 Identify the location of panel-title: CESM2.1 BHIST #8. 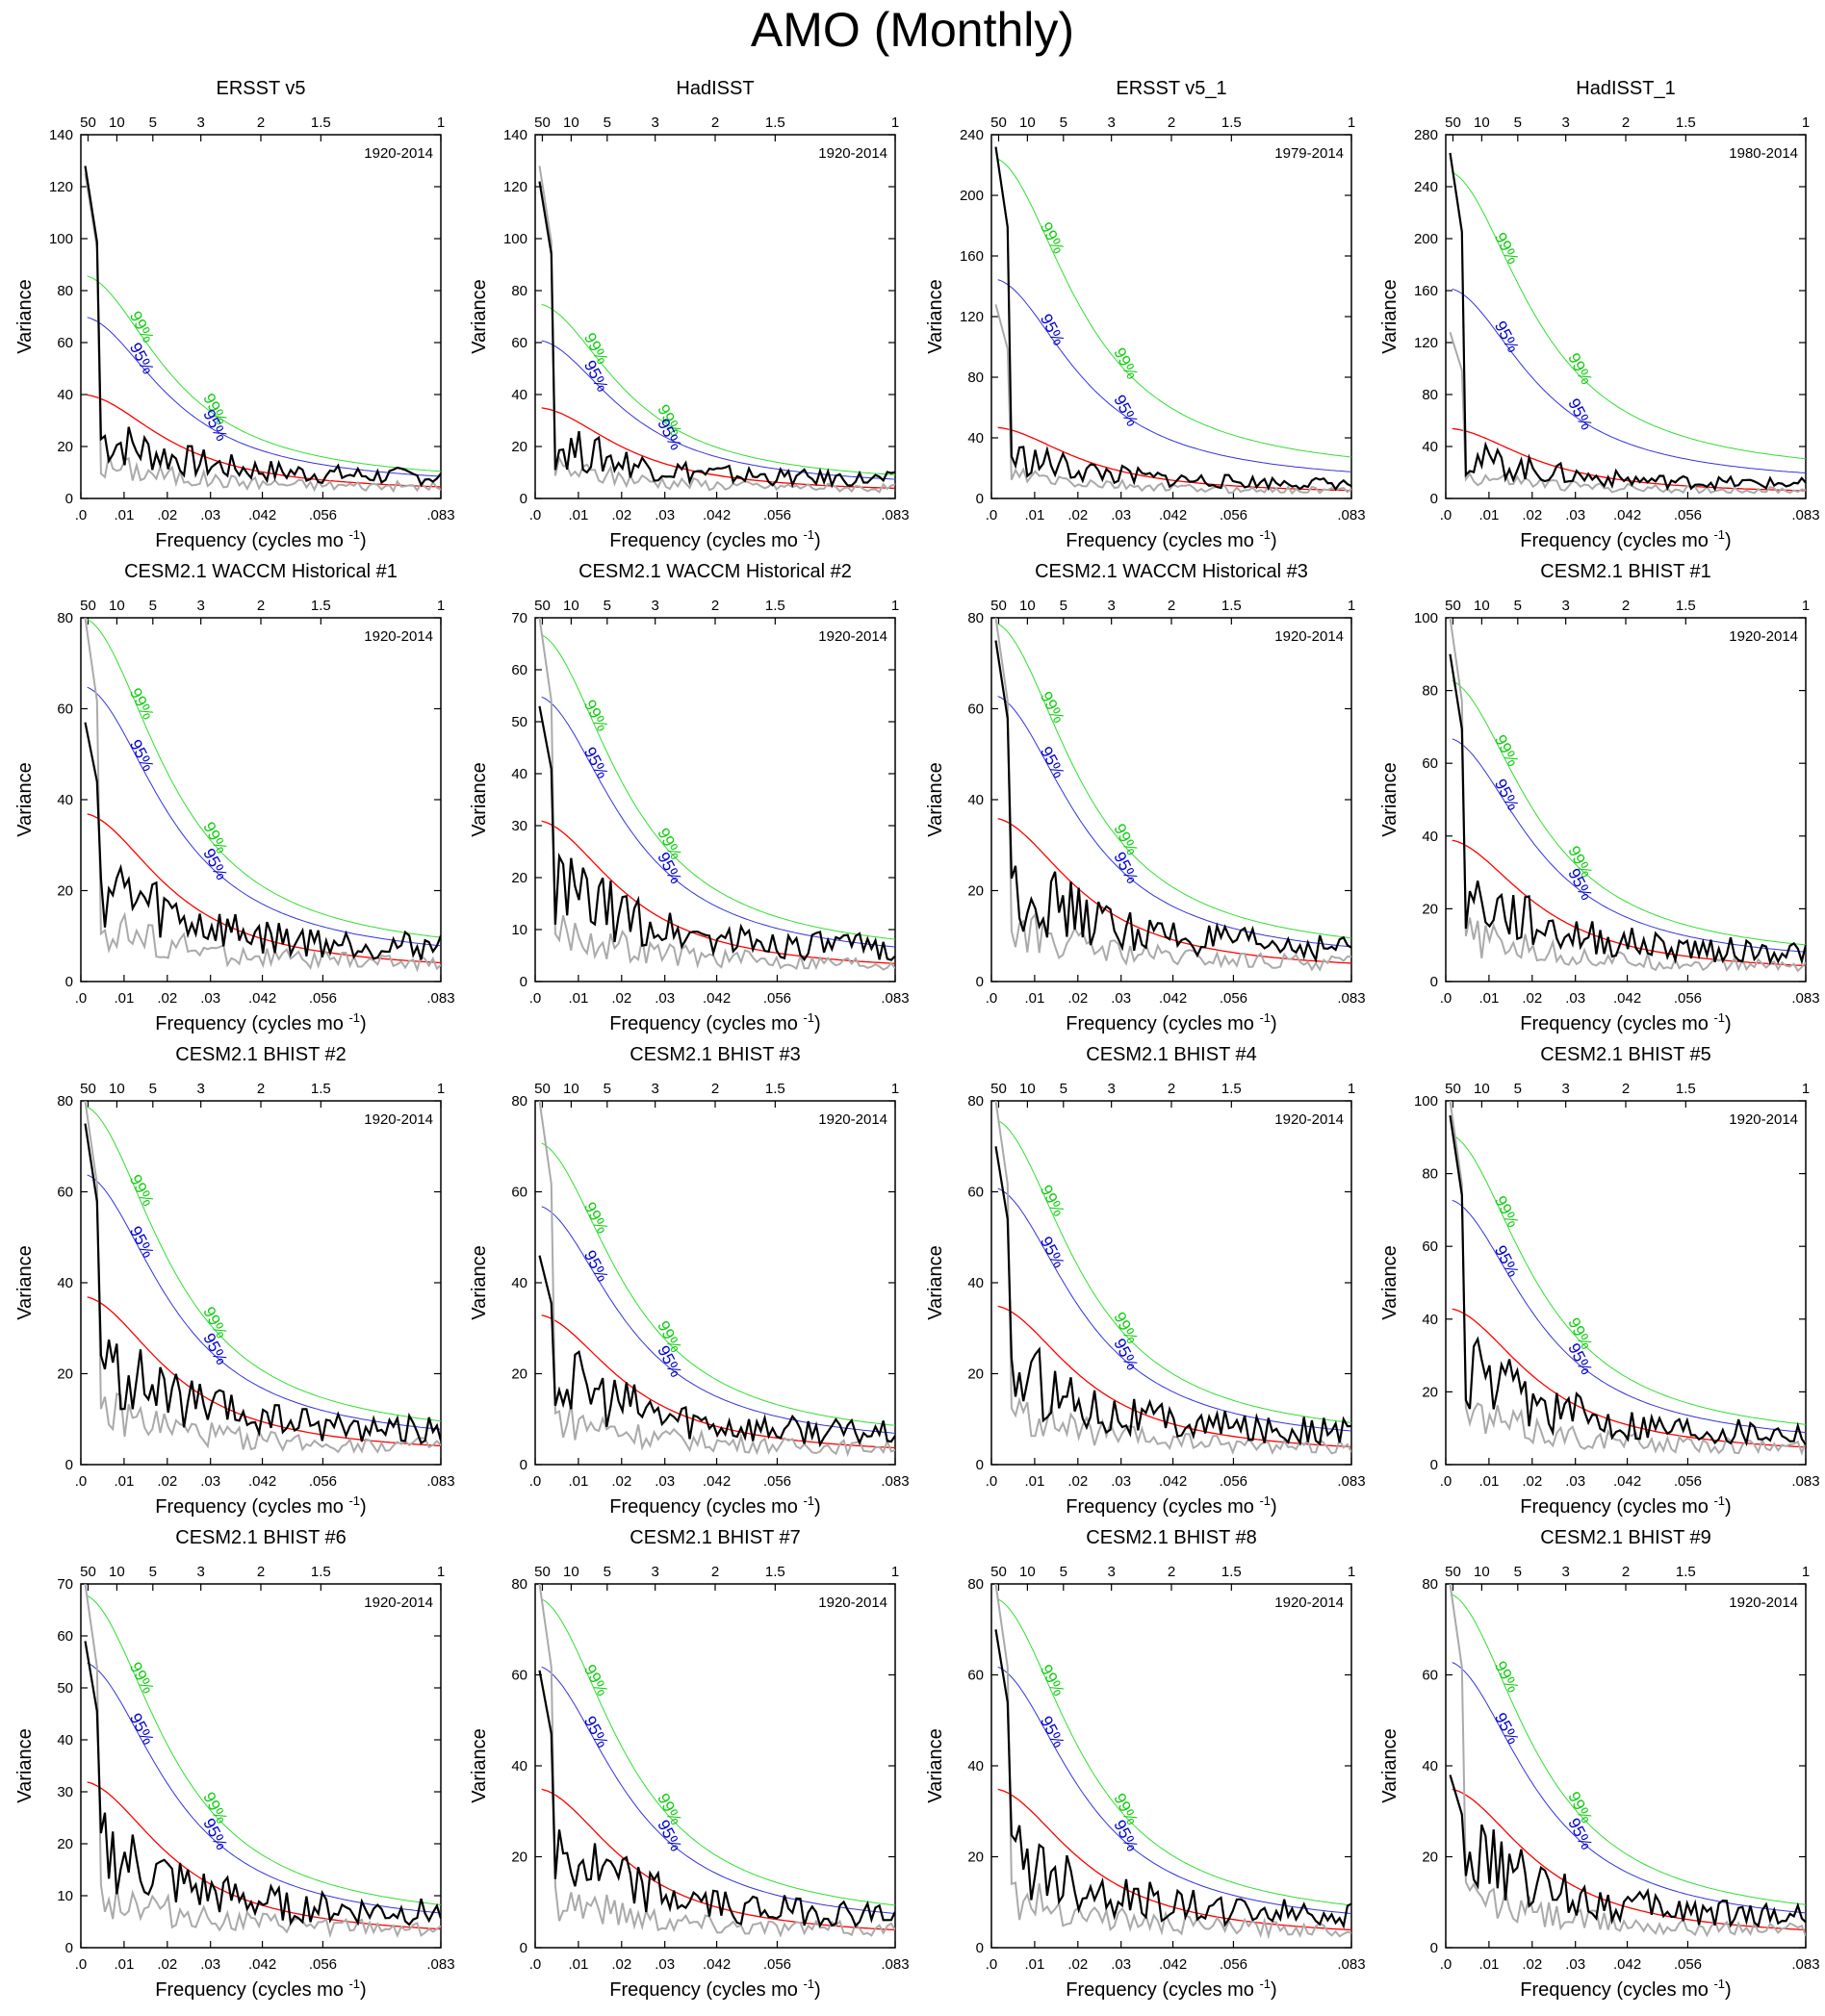
(1171, 1537).